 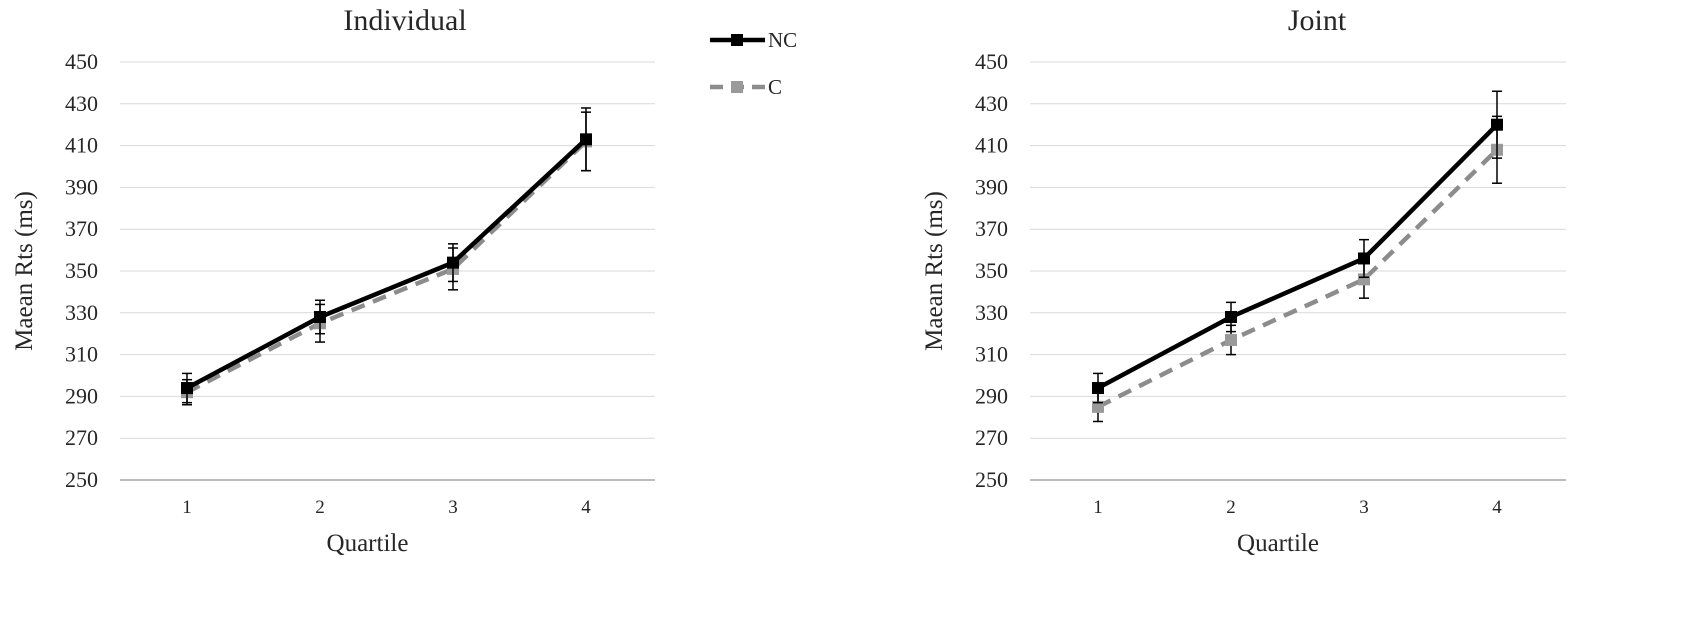 I want to click on legend-item-nc: NC, so click(x=753, y=40).